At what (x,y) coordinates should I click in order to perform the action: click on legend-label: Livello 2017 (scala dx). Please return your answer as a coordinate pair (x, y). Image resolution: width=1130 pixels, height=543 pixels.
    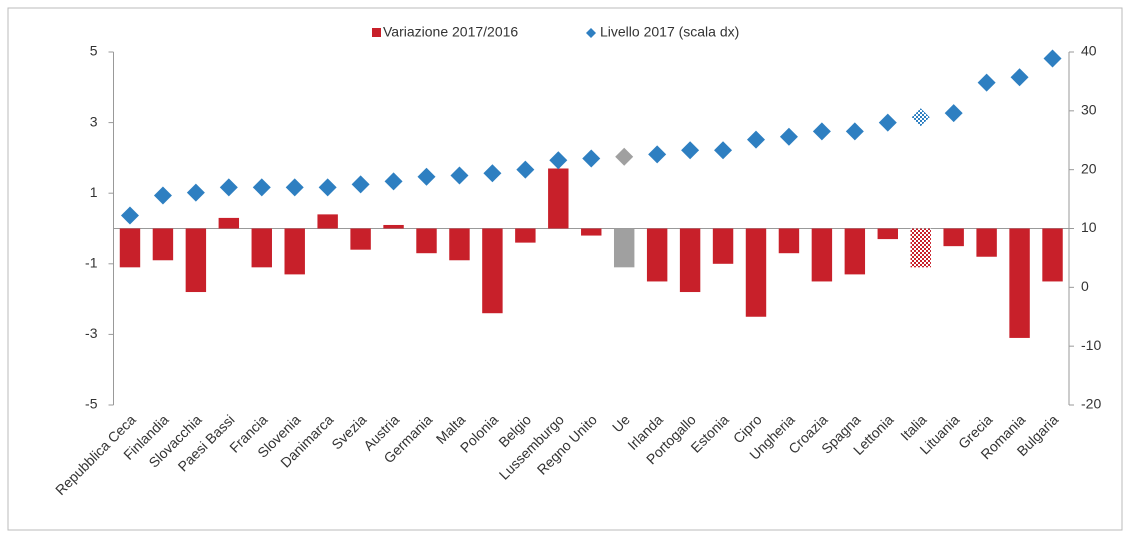
    Looking at the image, I should click on (669, 32).